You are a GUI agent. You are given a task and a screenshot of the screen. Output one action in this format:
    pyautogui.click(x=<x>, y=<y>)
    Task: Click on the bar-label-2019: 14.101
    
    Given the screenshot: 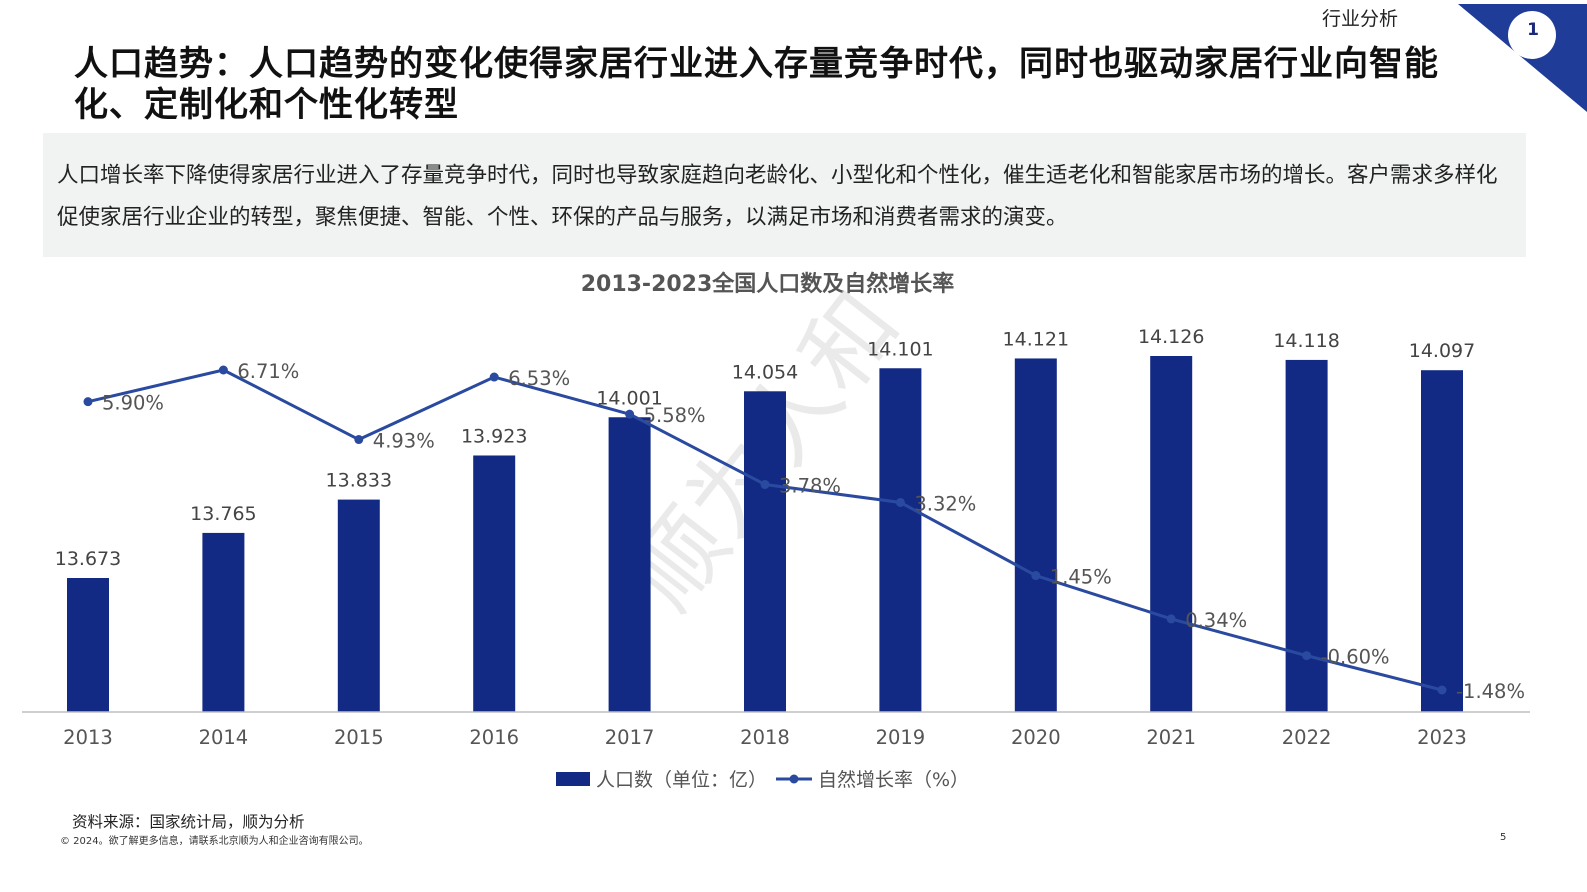 What is the action you would take?
    pyautogui.click(x=900, y=349)
    